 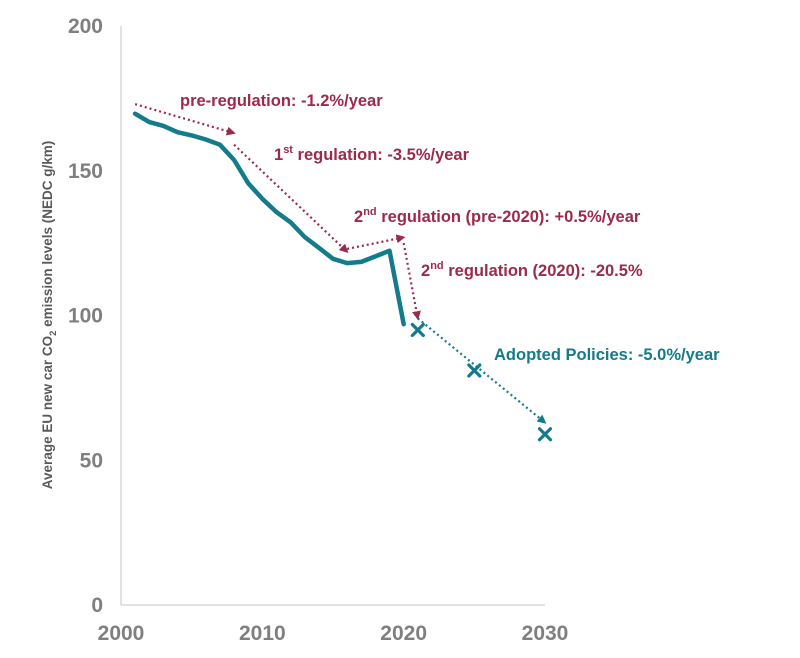 I want to click on annotation-second-regulation-pre-2020: 2nd regulation (pre-2020): +0.5%/year, so click(x=497, y=216).